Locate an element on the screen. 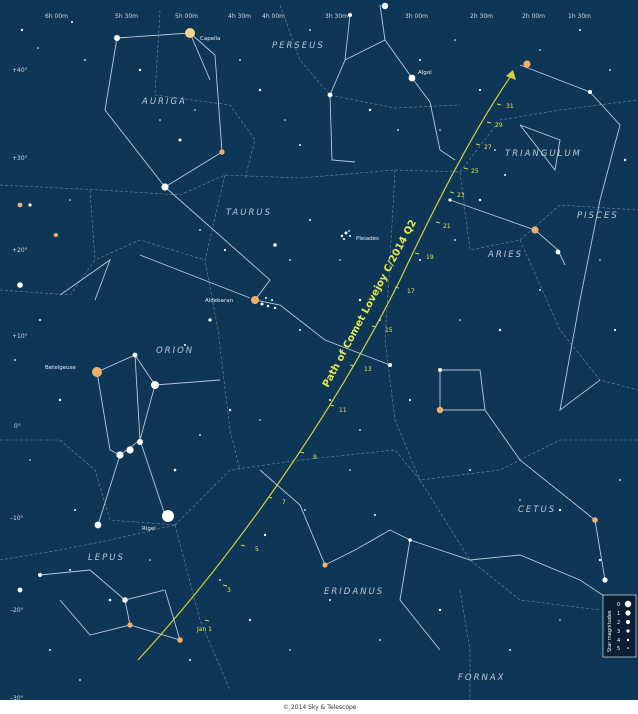 Image resolution: width=638 pixels, height=714 pixels. legend-magnitude: 2 is located at coordinates (618, 623).